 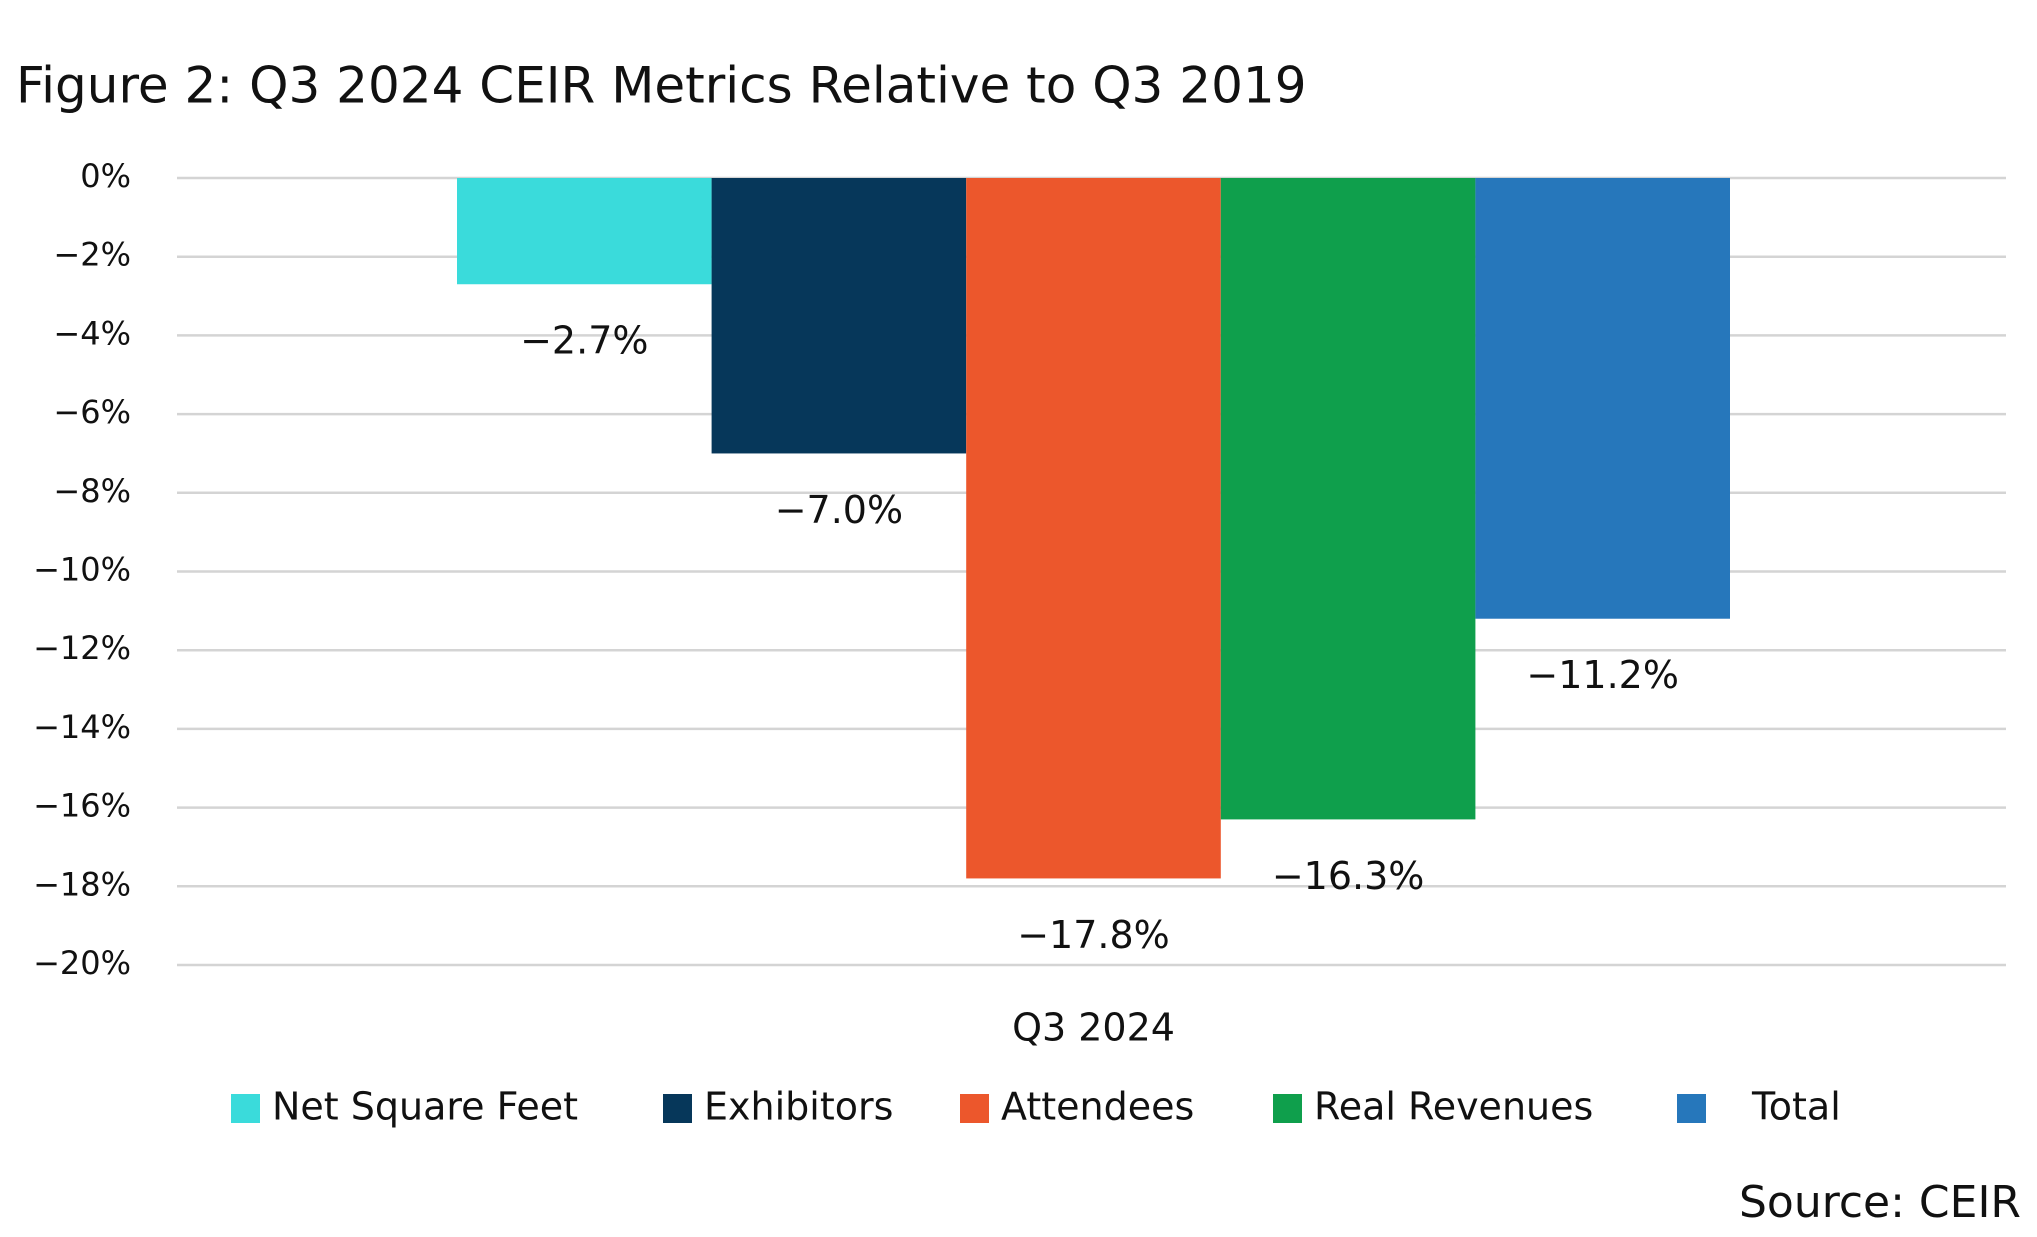 What do you see at coordinates (1097, 1107) in the screenshot?
I see `legend-label: Attendees` at bounding box center [1097, 1107].